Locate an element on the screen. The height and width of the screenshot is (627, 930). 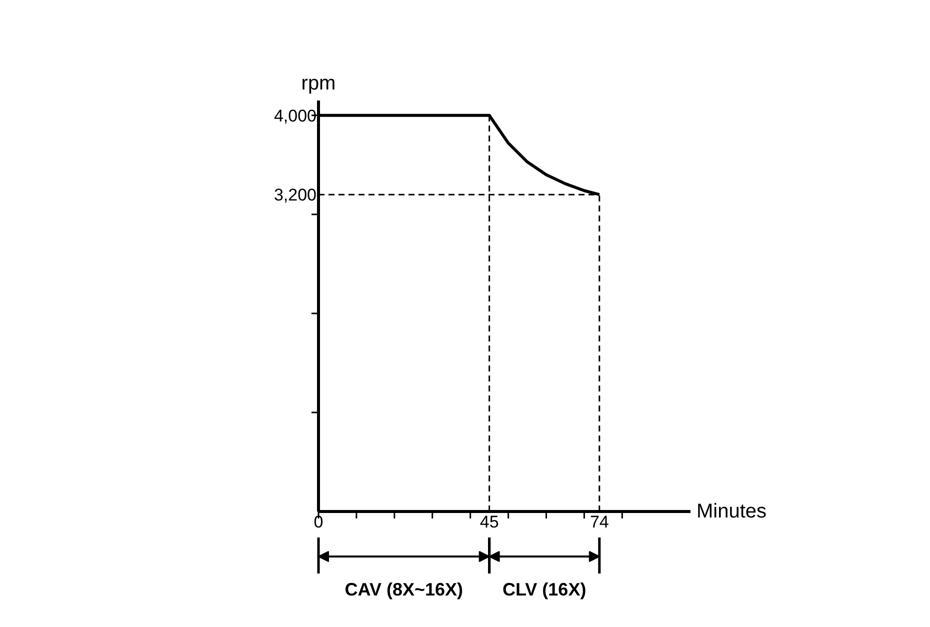
text: CAV (8X~16X) is located at coordinates (404, 590).